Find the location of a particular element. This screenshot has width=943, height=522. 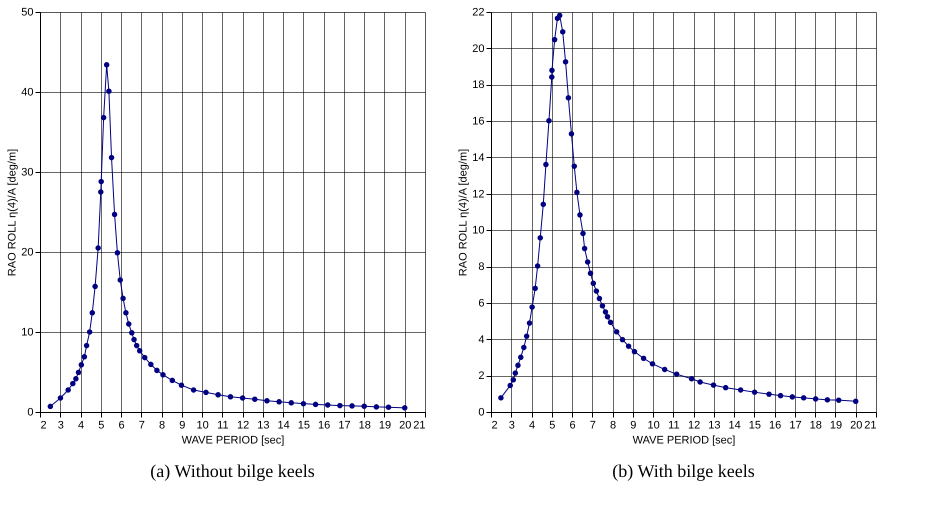

y-tick-label: 12 is located at coordinates (478, 194).